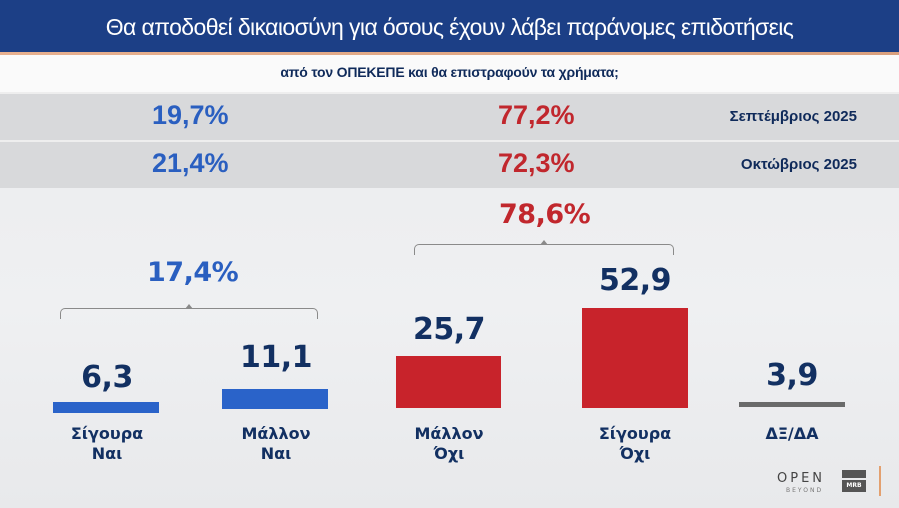 This screenshot has height=508, width=899. Describe the element at coordinates (449, 329) in the screenshot. I see `bar-value-mallon-ochi: 25,7` at that location.